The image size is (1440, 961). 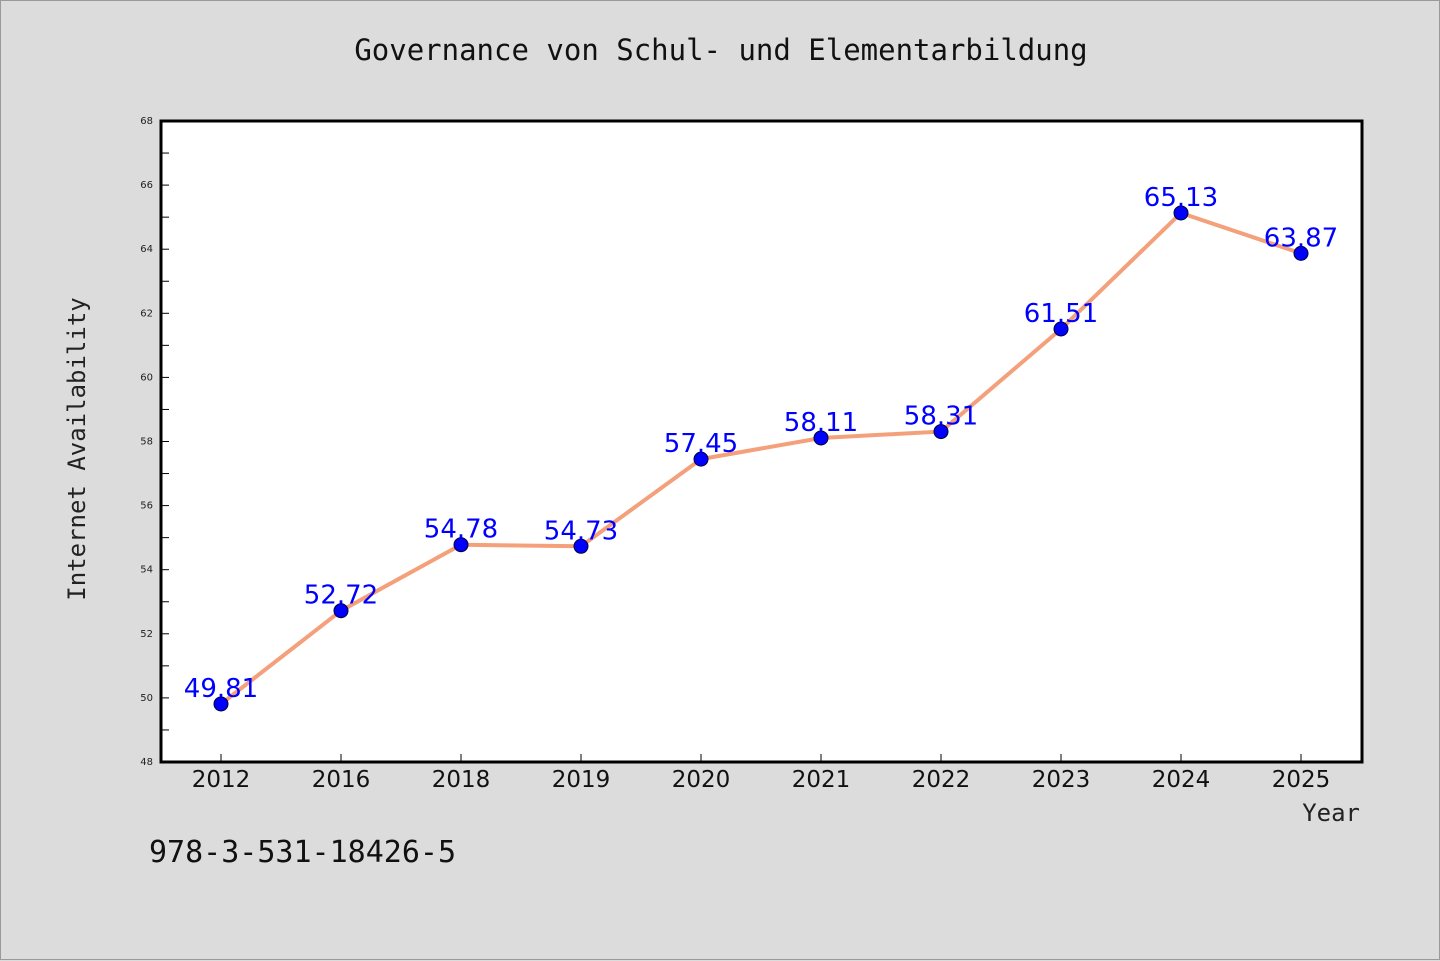 I want to click on x-tick-label: 2021, so click(x=821, y=780).